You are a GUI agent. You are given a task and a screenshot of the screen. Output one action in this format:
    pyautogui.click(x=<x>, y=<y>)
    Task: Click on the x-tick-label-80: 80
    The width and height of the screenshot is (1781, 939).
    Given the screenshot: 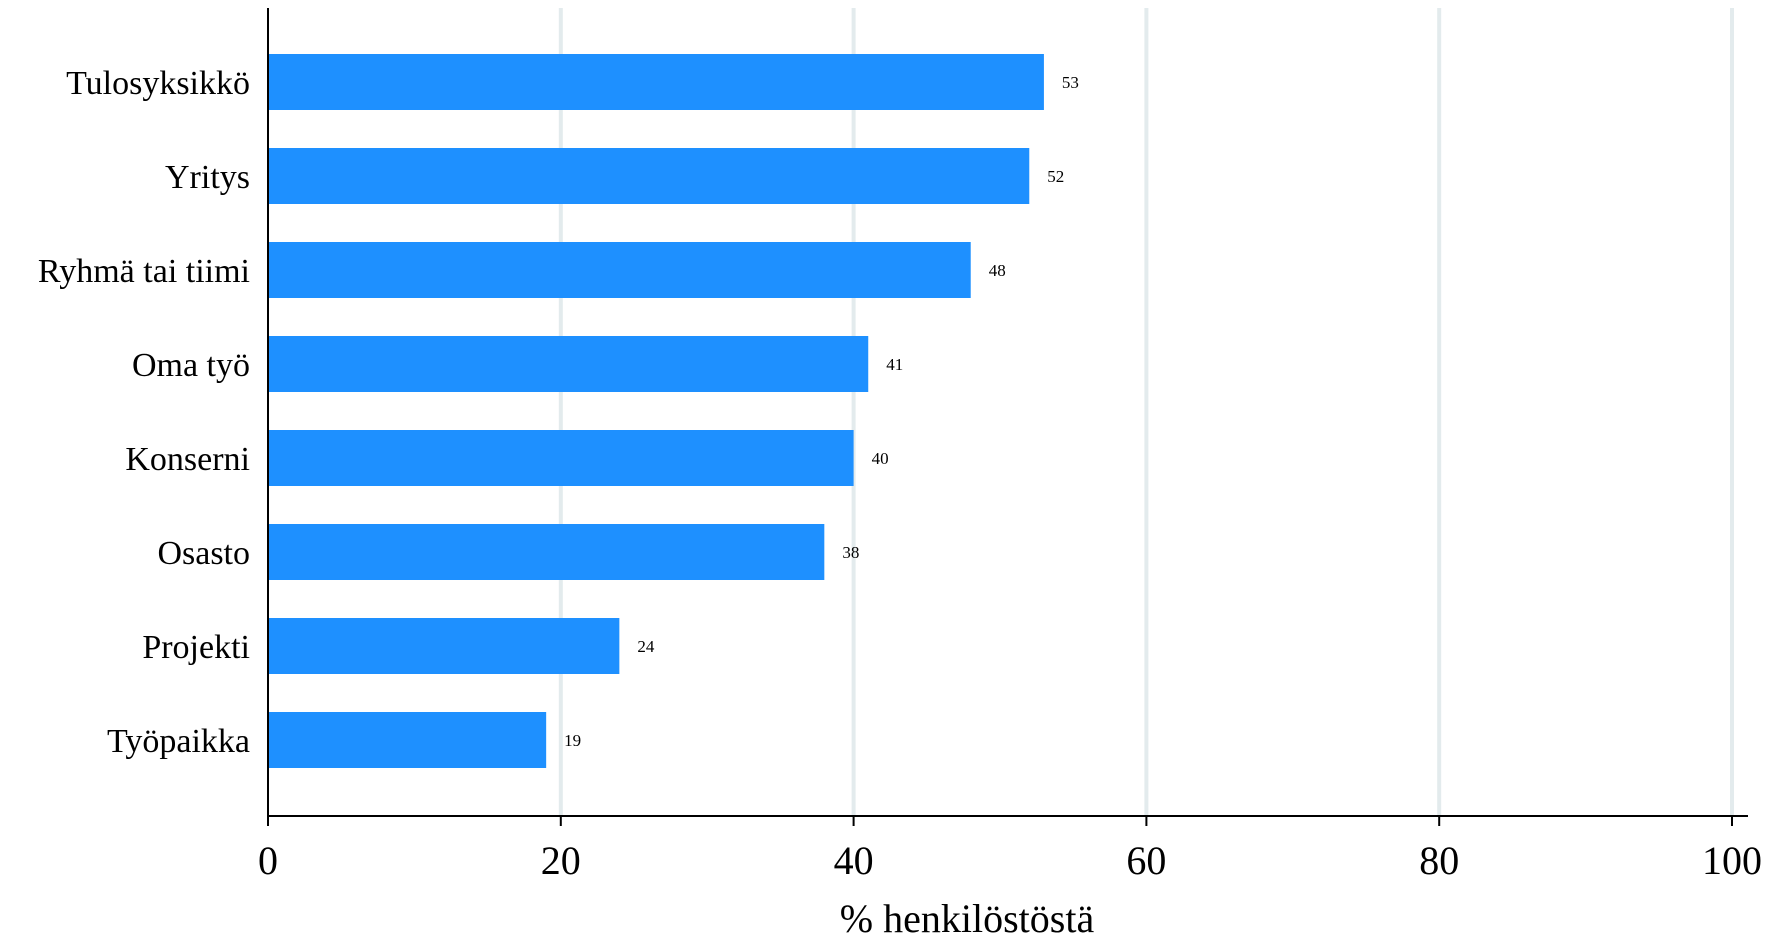 What is the action you would take?
    pyautogui.click(x=1439, y=860)
    